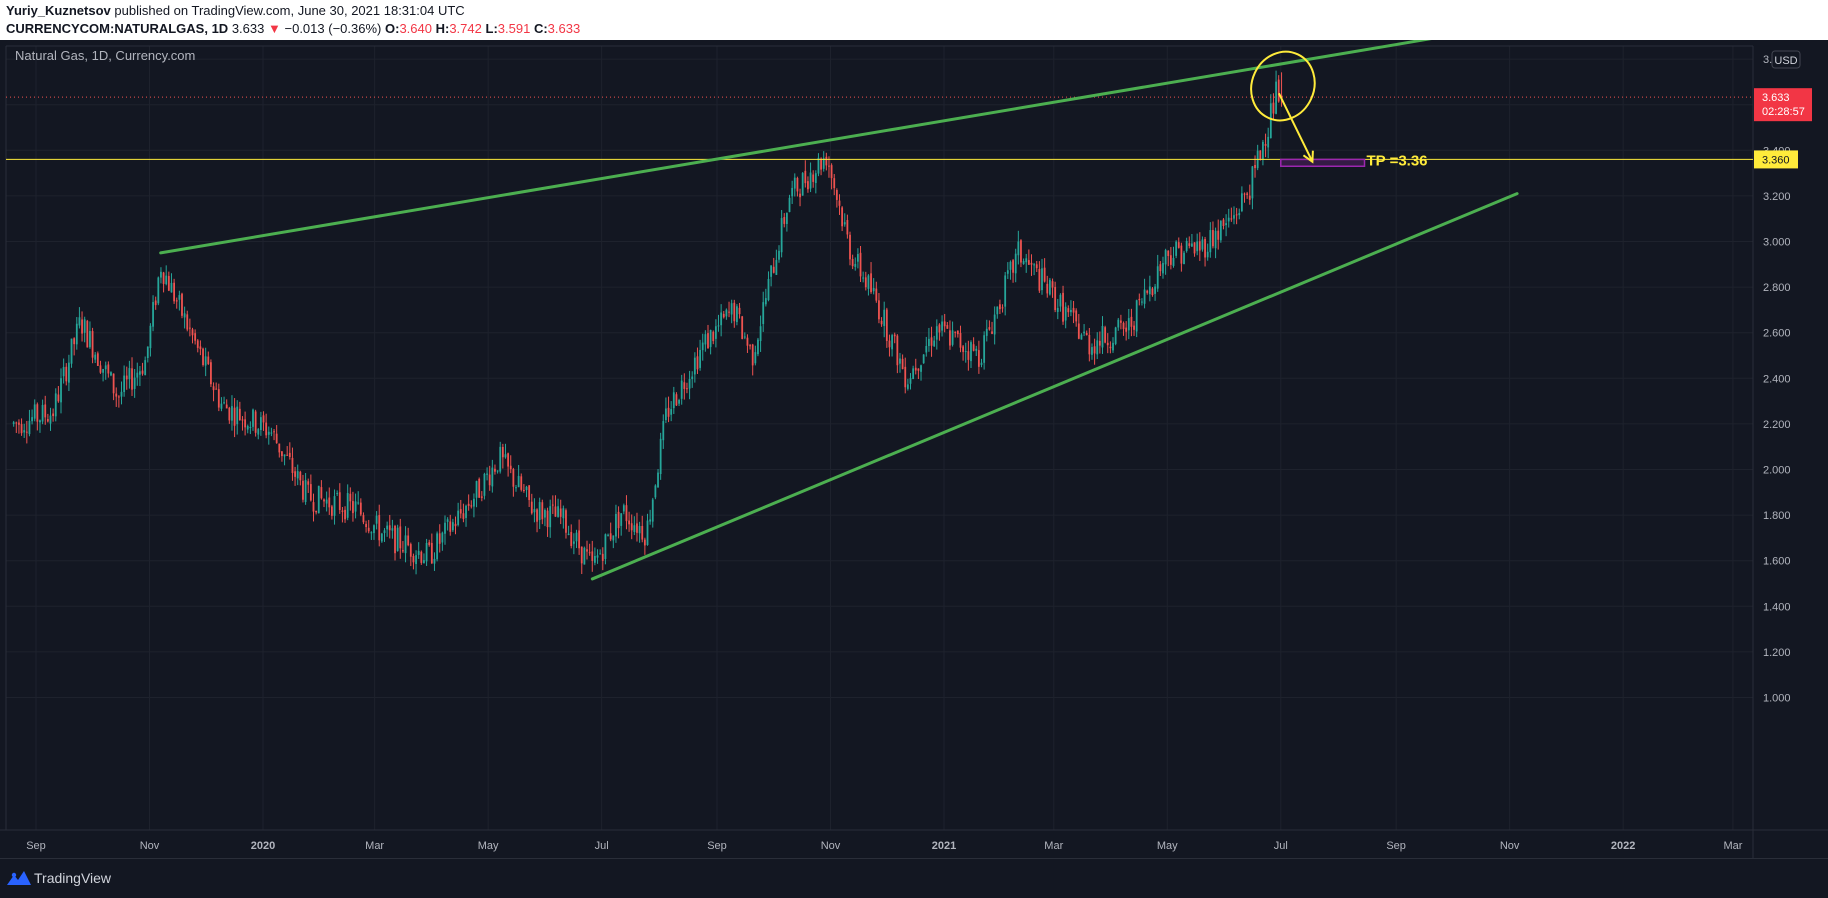 This screenshot has height=898, width=1828. I want to click on time-tick-label: Mar, so click(1053, 846).